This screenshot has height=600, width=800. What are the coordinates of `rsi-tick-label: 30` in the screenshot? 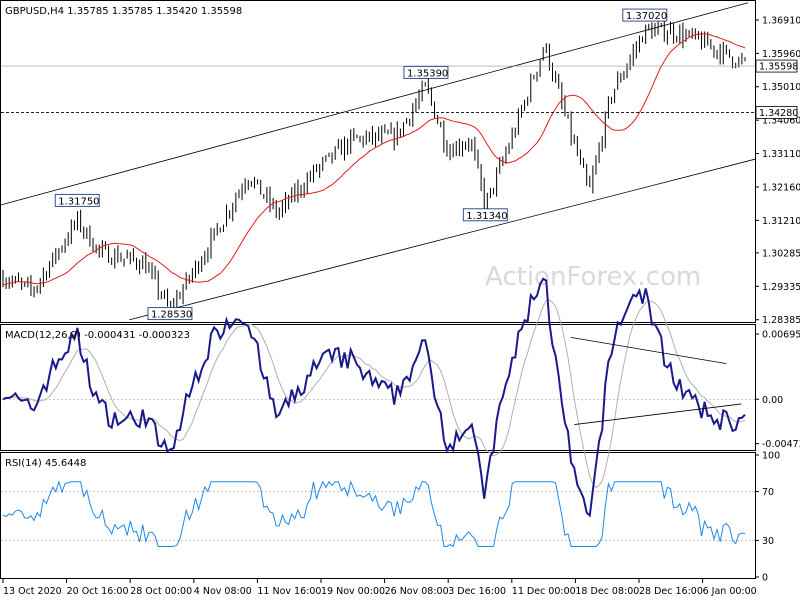 It's located at (768, 541).